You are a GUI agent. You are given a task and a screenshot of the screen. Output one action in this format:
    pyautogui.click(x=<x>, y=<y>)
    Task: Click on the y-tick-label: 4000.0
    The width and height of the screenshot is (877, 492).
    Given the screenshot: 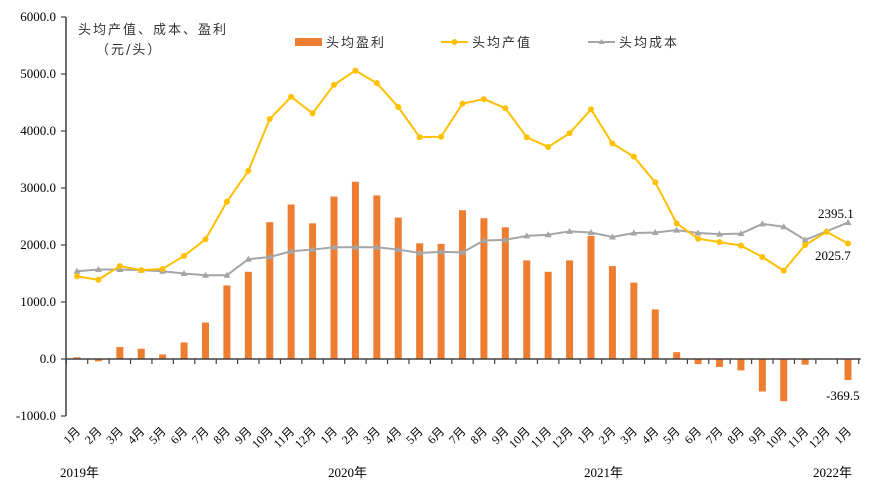 What is the action you would take?
    pyautogui.click(x=38, y=130)
    